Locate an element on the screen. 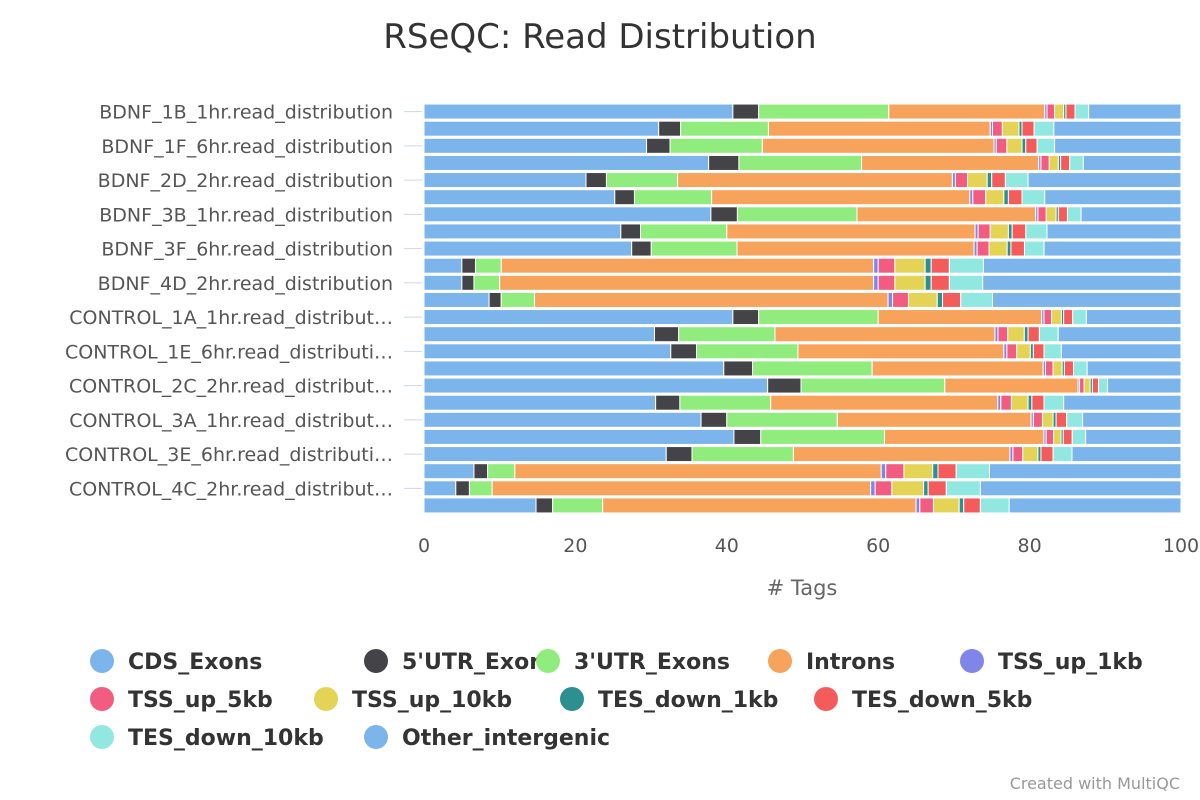 Image resolution: width=1200 pixels, height=800 pixels. legend-marker-other-intergenic is located at coordinates (376, 737).